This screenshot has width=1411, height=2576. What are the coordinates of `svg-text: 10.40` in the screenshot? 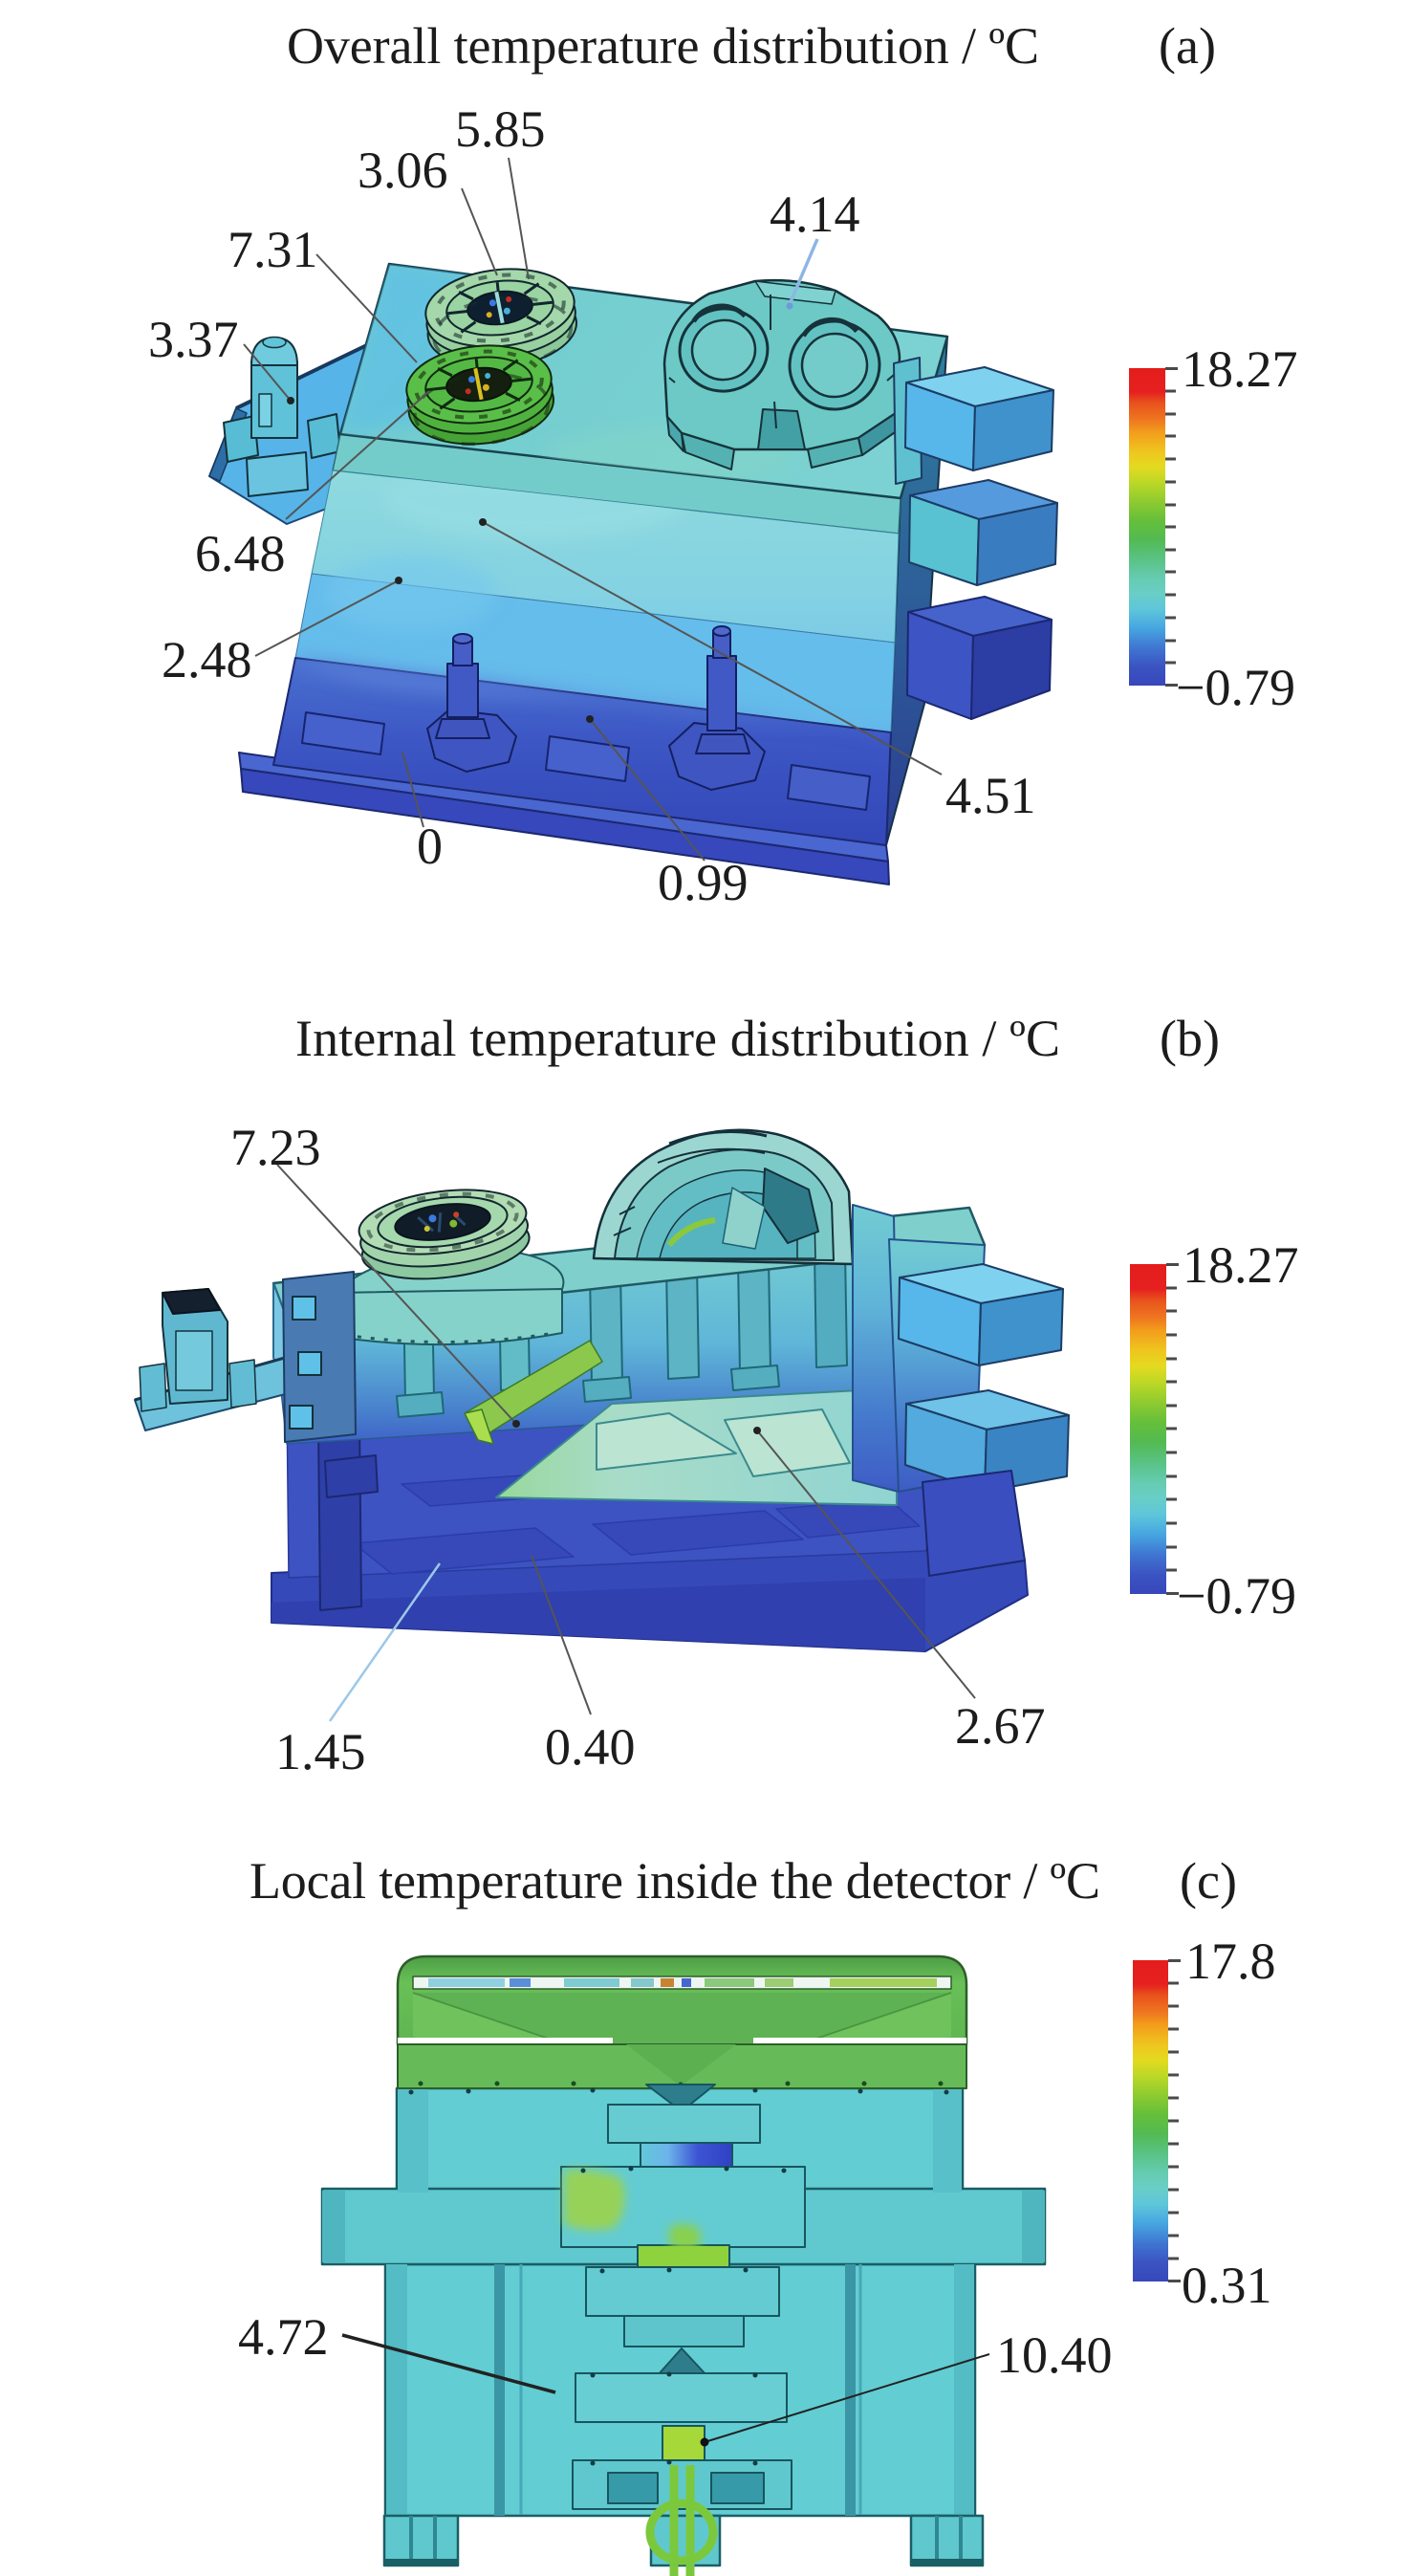 It's located at (1054, 2355).